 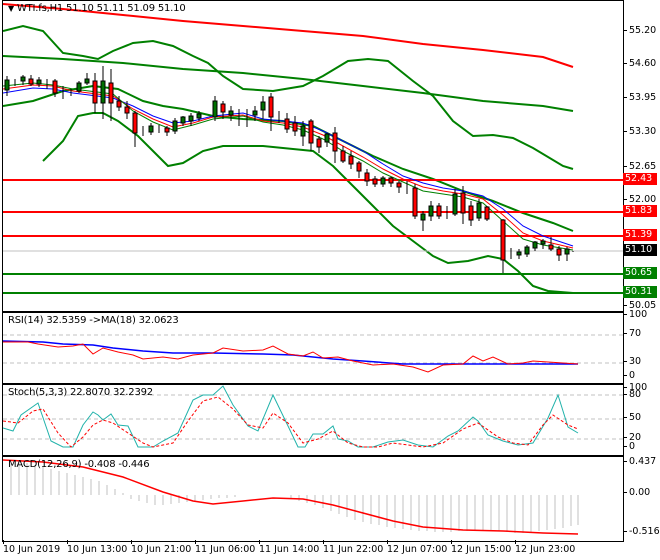 I want to click on level-tag-50-31: 50.31, so click(x=640, y=292).